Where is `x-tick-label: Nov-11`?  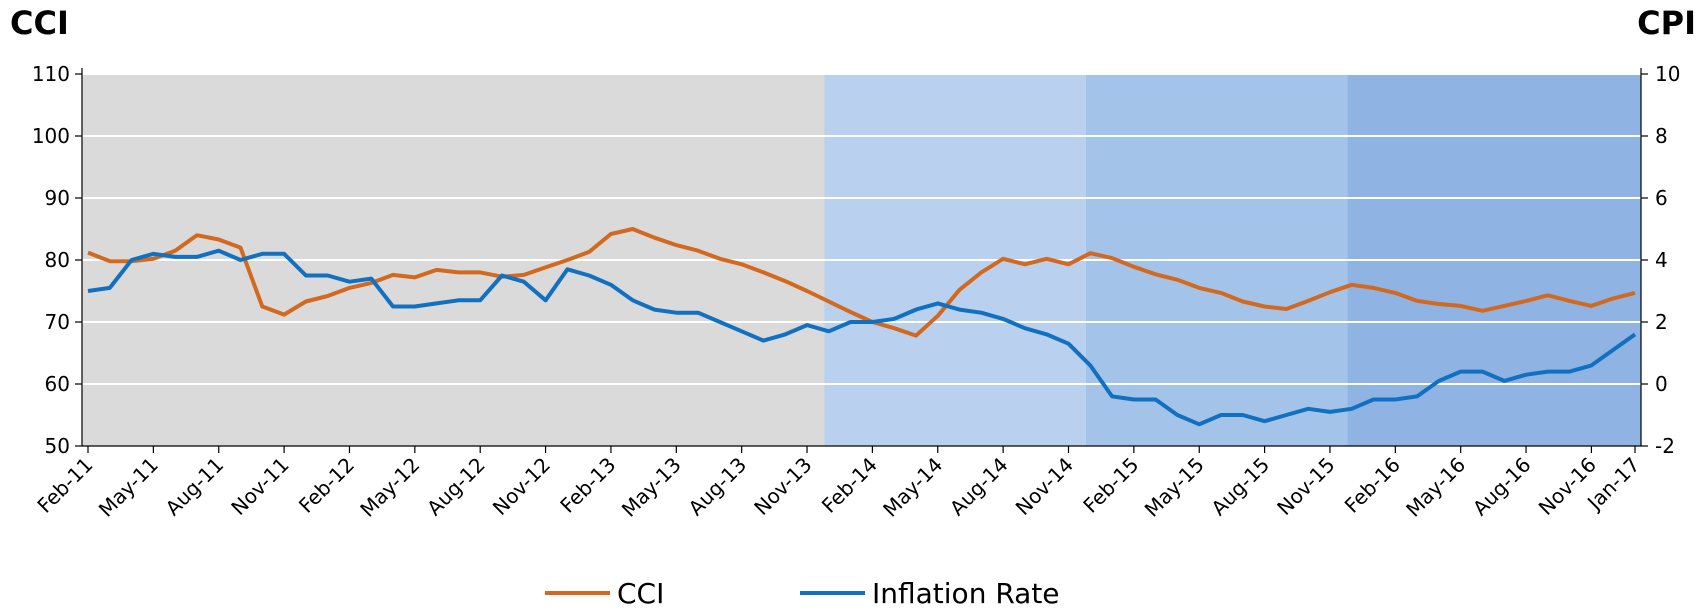 x-tick-label: Nov-11 is located at coordinates (259, 486).